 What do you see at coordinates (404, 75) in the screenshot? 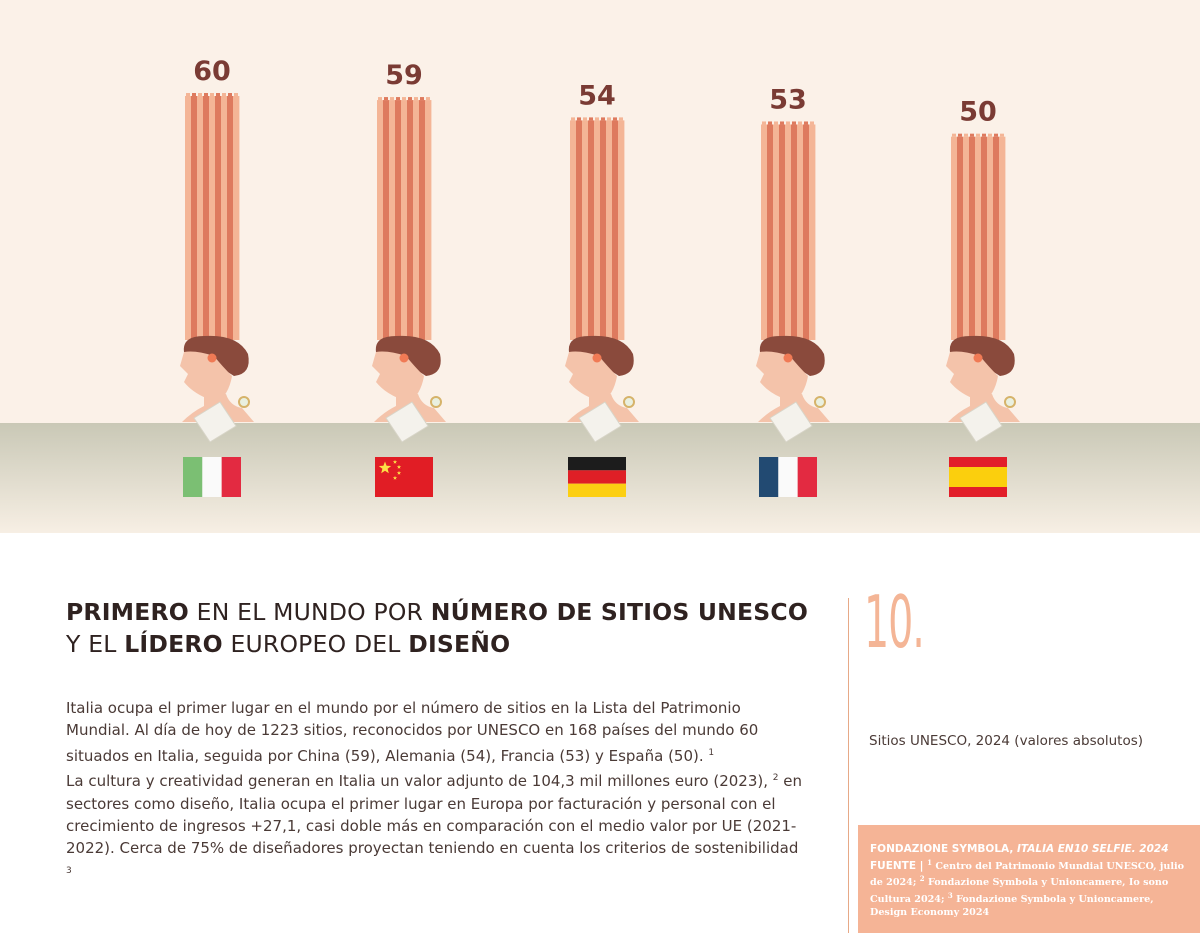
I see `value-label: 59` at bounding box center [404, 75].